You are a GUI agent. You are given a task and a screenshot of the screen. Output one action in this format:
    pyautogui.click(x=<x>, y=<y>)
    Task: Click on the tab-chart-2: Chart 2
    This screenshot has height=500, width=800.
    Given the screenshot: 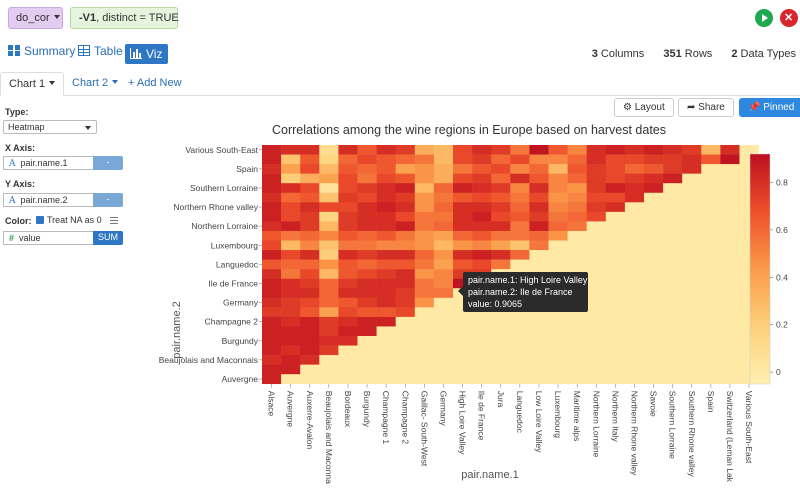 What is the action you would take?
    pyautogui.click(x=95, y=84)
    